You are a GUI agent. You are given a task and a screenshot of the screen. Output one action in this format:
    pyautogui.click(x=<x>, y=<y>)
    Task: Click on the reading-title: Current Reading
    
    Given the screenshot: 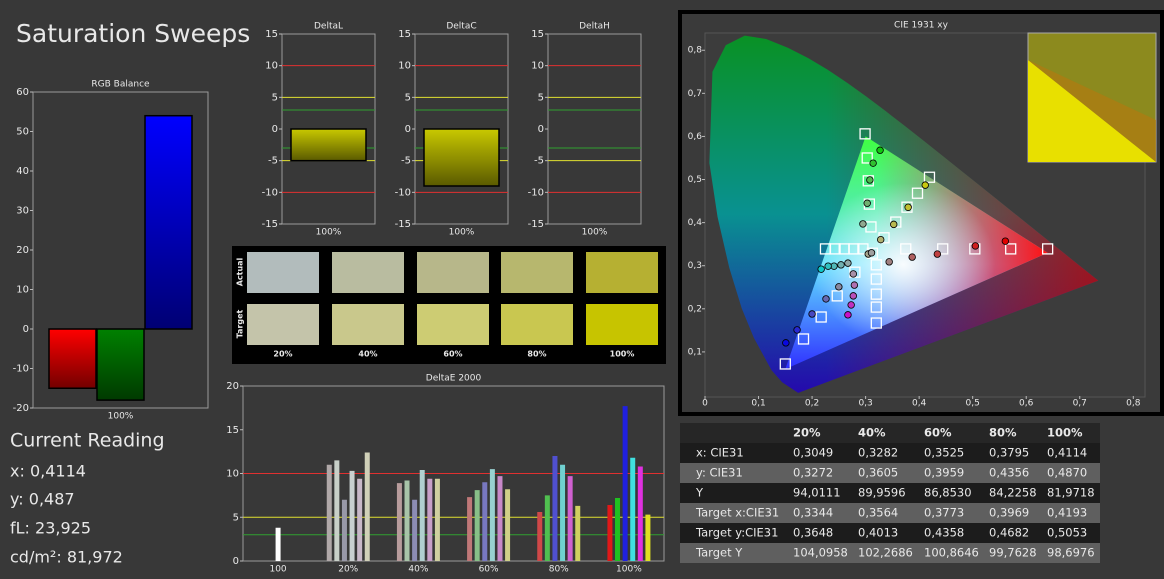 What is the action you would take?
    pyautogui.click(x=87, y=441)
    